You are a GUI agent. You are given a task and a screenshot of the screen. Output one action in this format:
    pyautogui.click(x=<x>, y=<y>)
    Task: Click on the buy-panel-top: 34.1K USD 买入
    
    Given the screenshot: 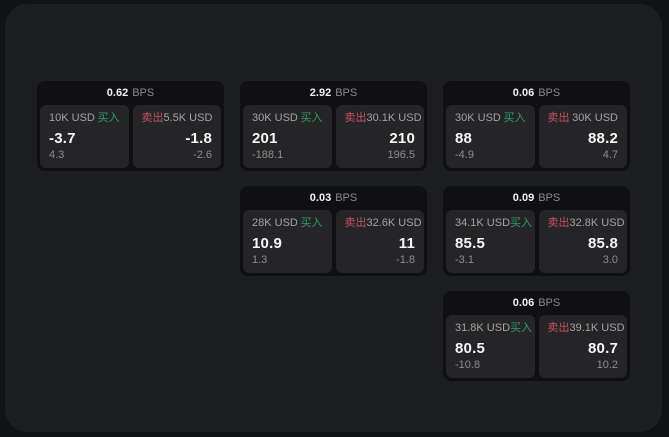 What is the action you would take?
    pyautogui.click(x=493, y=223)
    